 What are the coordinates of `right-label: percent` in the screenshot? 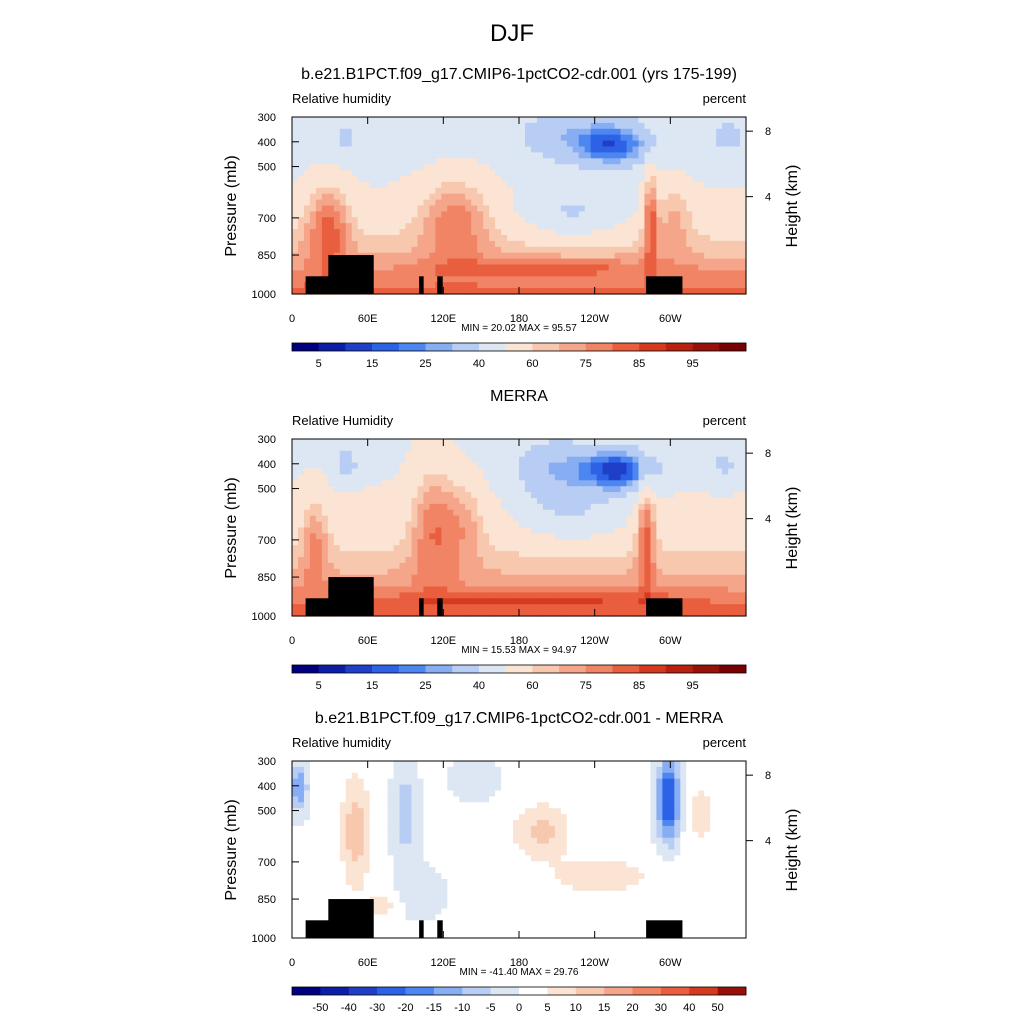 It's located at (725, 742).